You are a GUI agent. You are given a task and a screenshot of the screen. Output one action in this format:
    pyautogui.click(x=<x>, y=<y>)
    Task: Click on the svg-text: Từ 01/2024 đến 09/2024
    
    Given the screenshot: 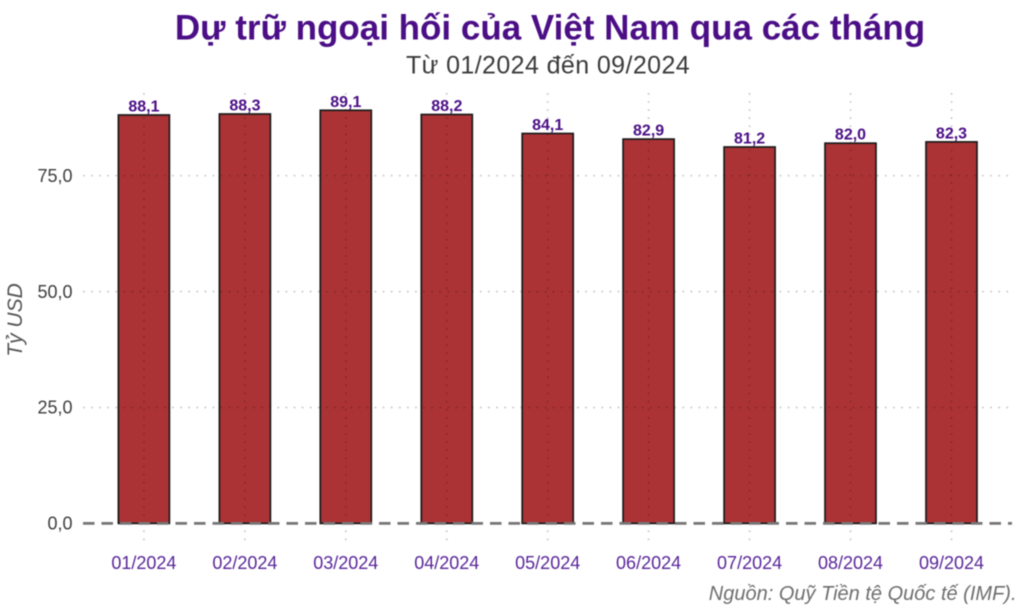 What is the action you would take?
    pyautogui.click(x=548, y=66)
    